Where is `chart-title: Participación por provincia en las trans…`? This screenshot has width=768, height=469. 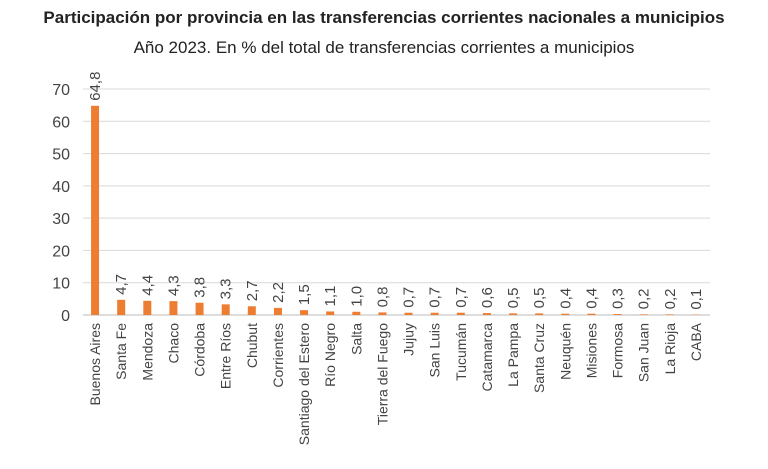
chart-title: Participación por provincia en las trans… is located at coordinates (384, 17).